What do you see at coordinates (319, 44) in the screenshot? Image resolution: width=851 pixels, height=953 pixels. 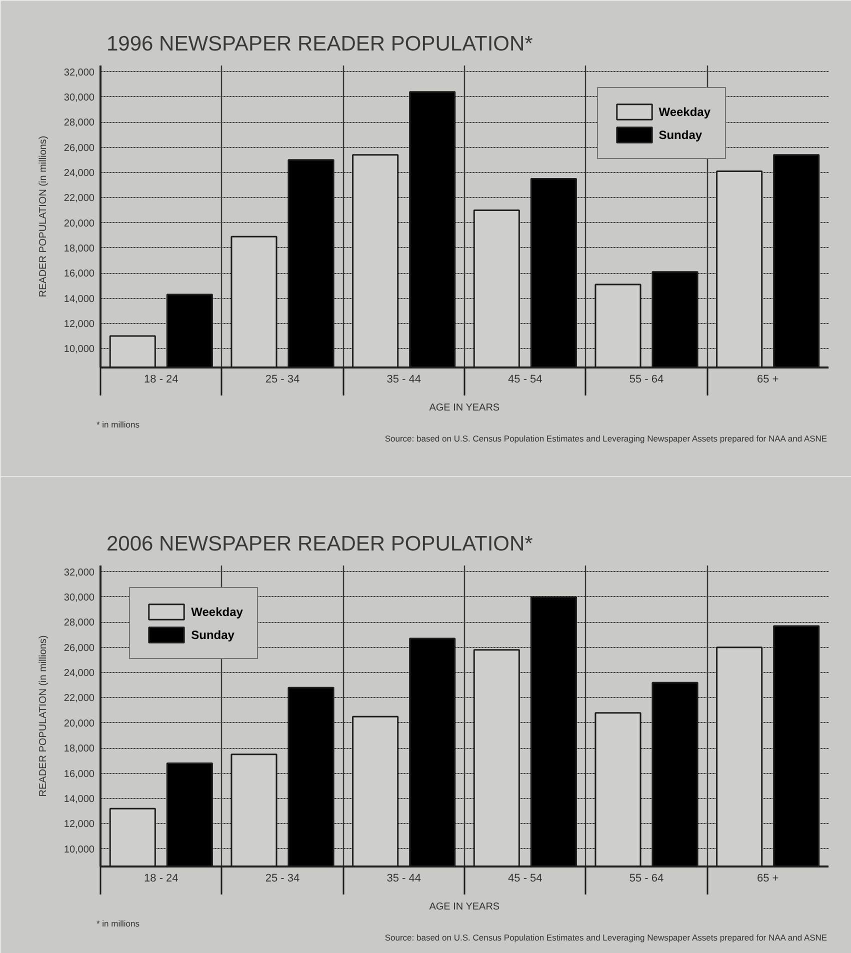 I see `chart-title: 1996 NEWSPAPER READER POPULATION*` at bounding box center [319, 44].